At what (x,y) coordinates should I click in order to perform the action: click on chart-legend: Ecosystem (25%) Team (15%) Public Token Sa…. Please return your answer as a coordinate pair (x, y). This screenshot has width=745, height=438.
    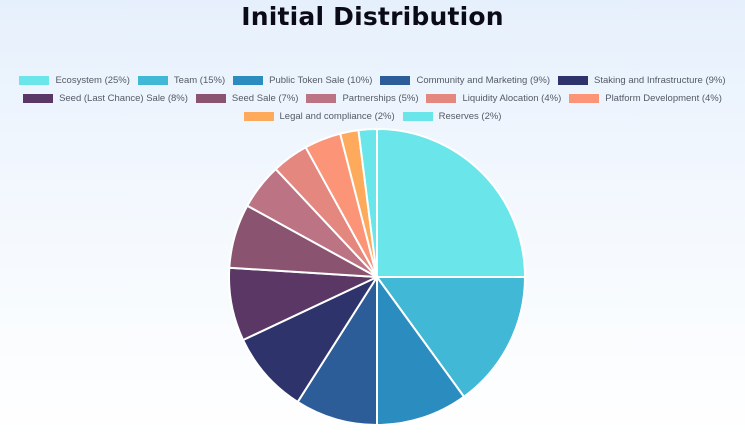
    Looking at the image, I should click on (372, 98).